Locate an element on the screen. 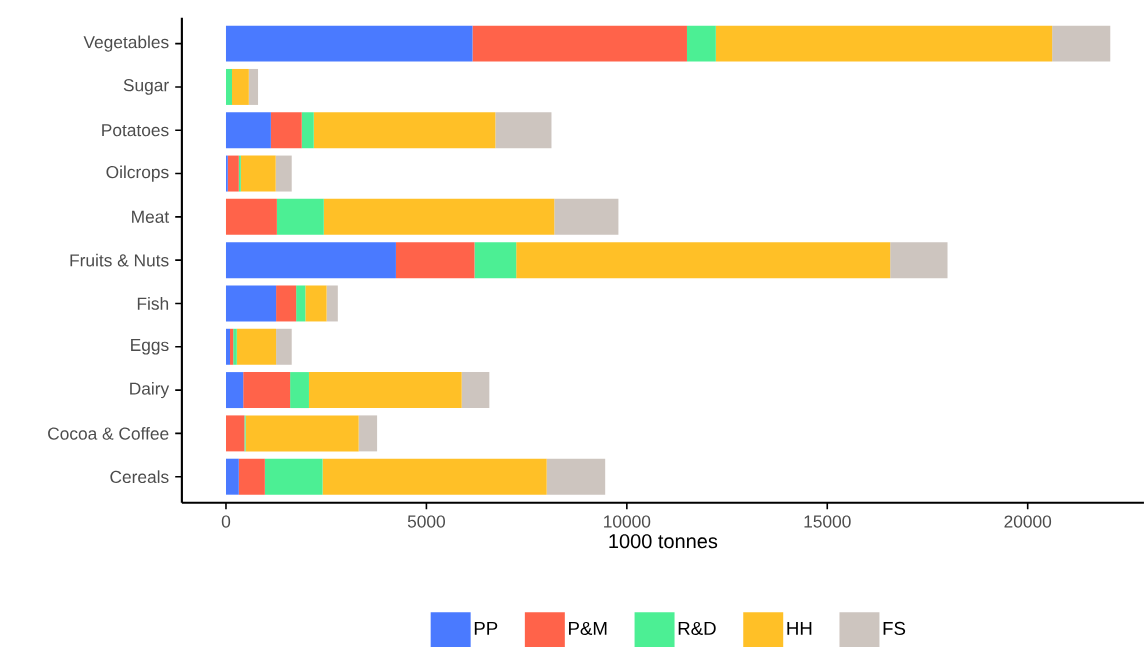 The width and height of the screenshot is (1145, 650). y-tick-label: Oilcrops is located at coordinates (137, 173).